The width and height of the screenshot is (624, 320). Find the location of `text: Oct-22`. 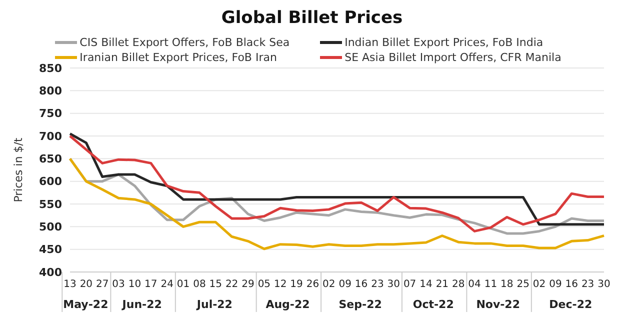

text: Oct-22 is located at coordinates (433, 304).